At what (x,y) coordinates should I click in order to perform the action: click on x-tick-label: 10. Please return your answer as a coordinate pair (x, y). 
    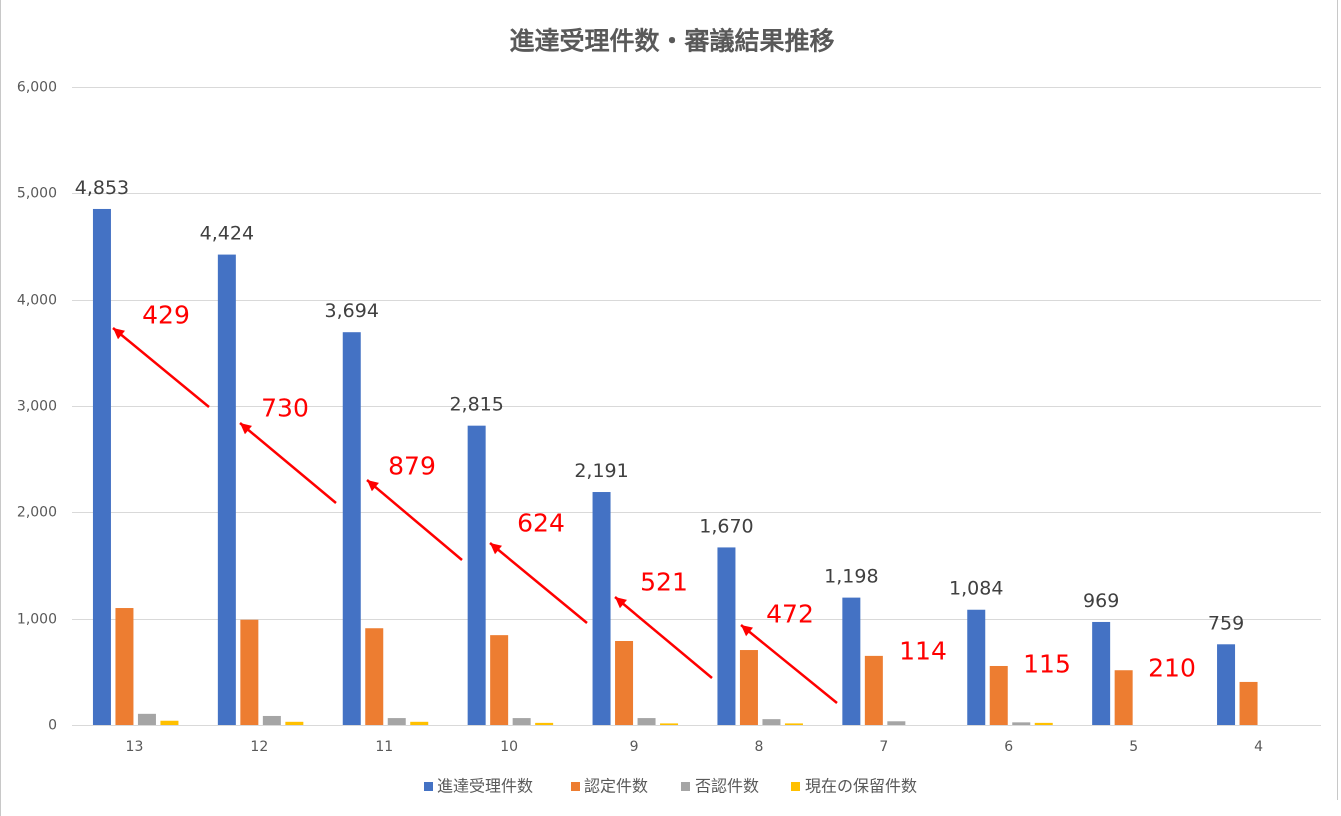
    Looking at the image, I should click on (509, 747).